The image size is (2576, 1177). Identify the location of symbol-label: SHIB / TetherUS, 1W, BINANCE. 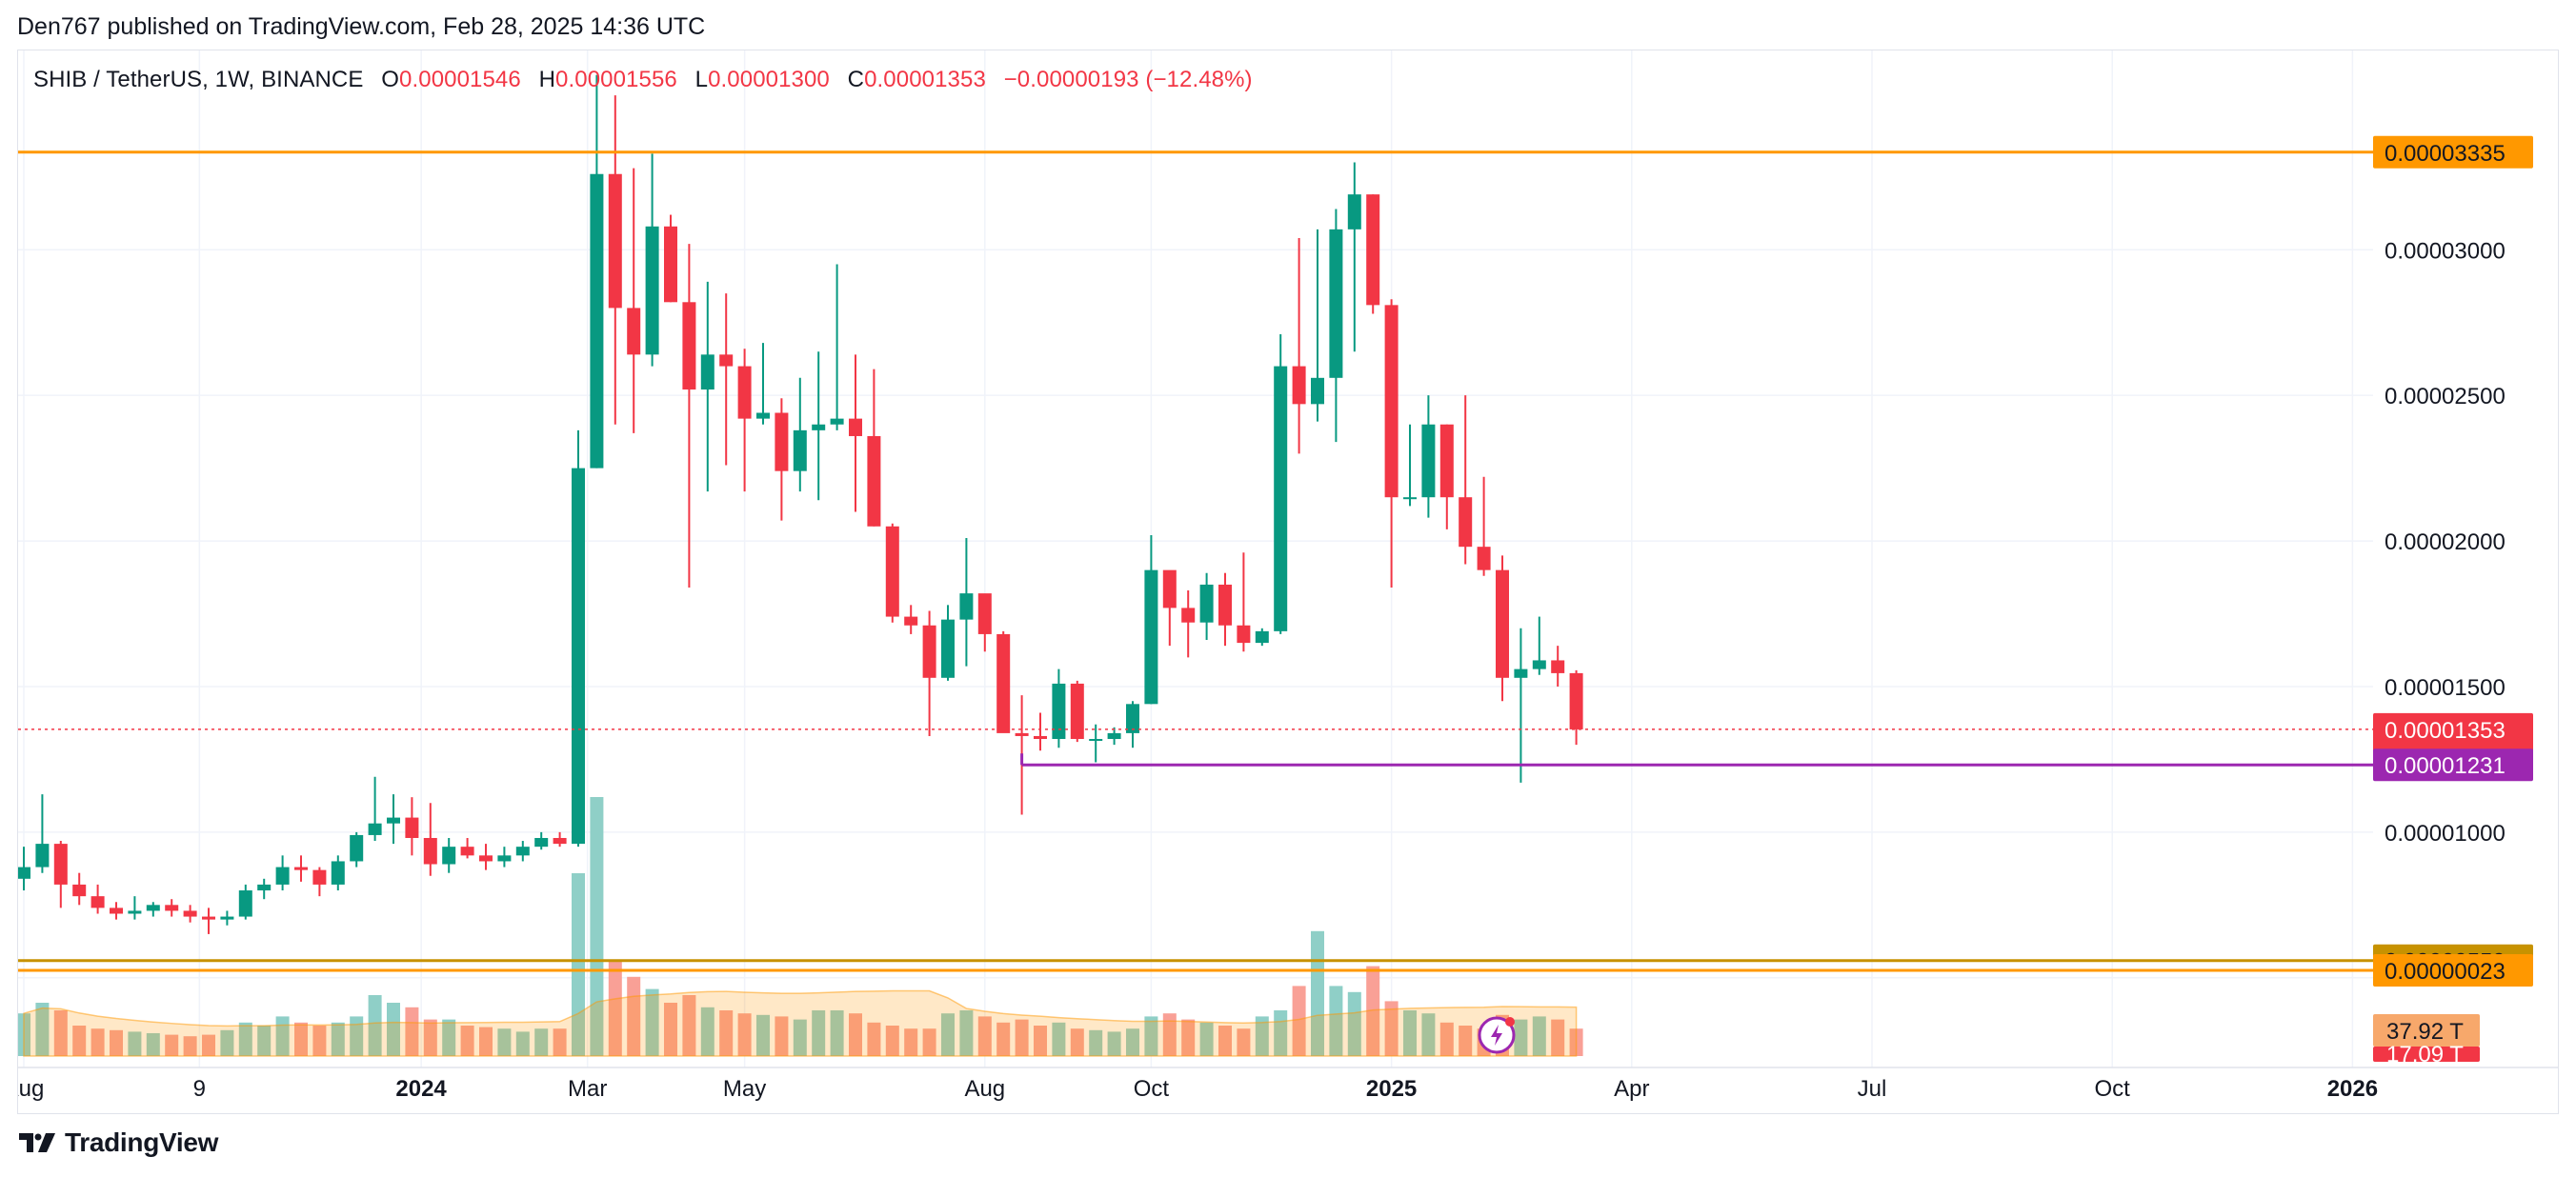
(199, 79).